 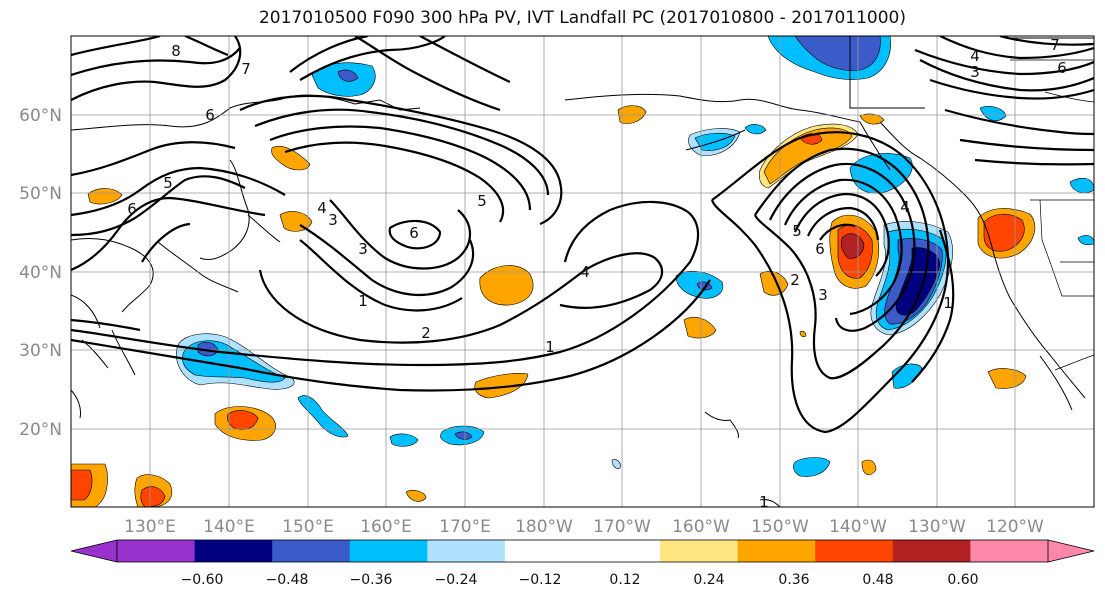 I want to click on colorbar-outline, so click(x=582, y=551).